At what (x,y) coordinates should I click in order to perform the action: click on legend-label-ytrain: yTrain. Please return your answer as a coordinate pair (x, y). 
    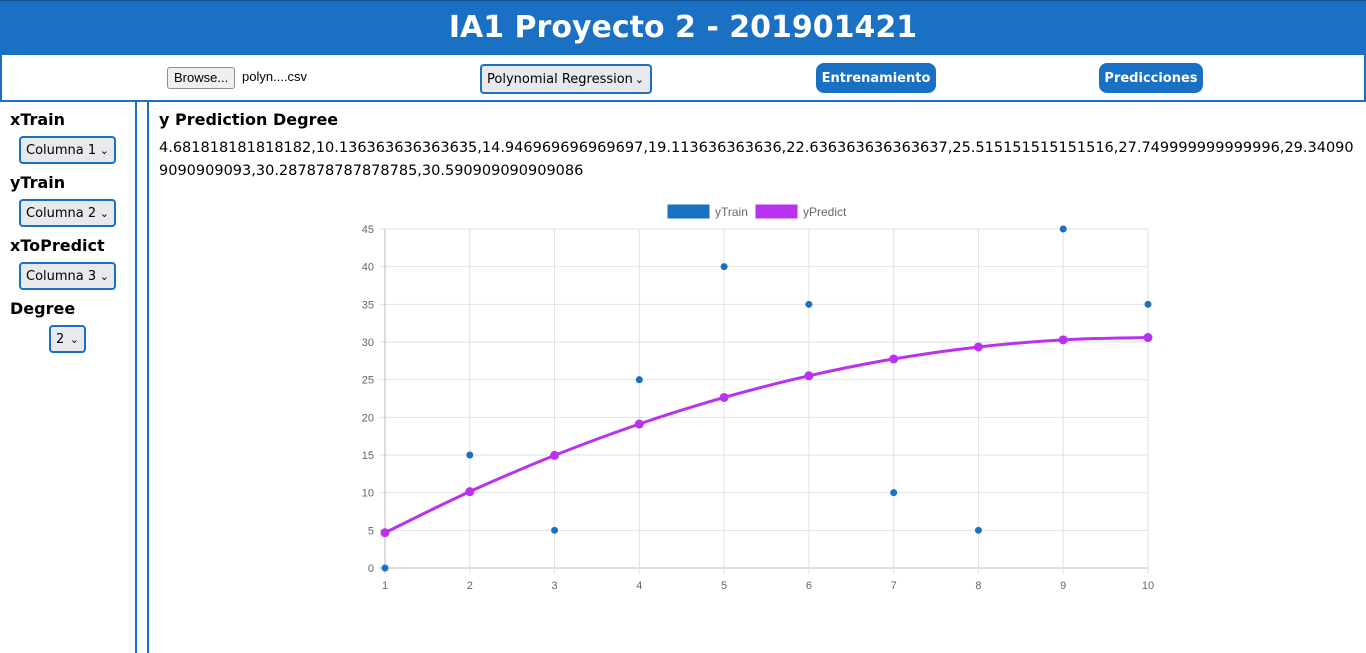
    Looking at the image, I should click on (731, 212).